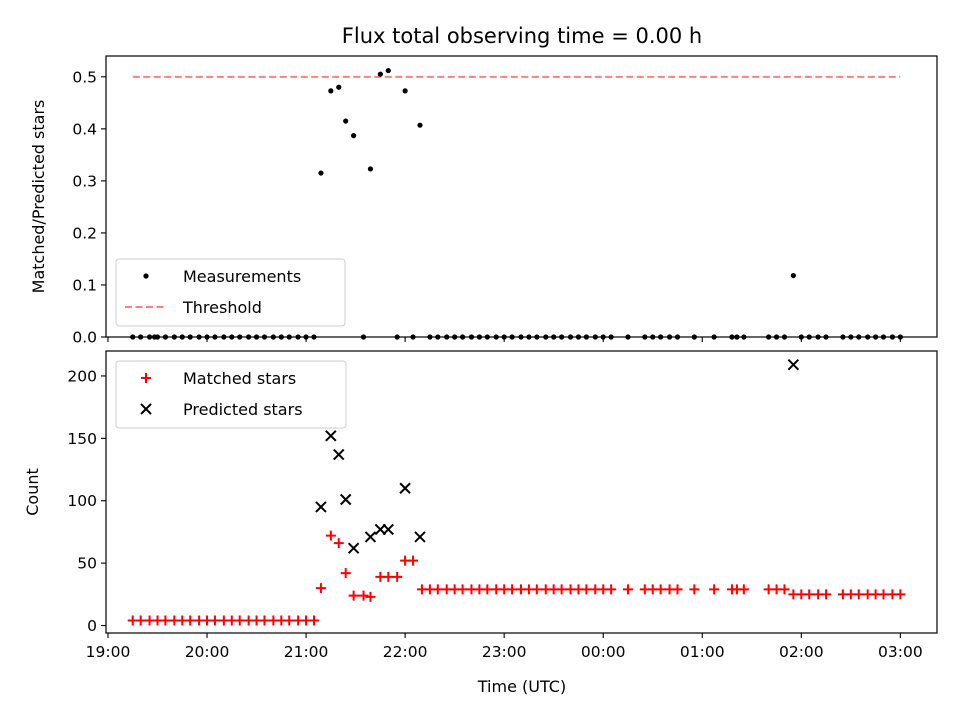  I want to click on y-tick-label: 0.3, so click(84, 181).